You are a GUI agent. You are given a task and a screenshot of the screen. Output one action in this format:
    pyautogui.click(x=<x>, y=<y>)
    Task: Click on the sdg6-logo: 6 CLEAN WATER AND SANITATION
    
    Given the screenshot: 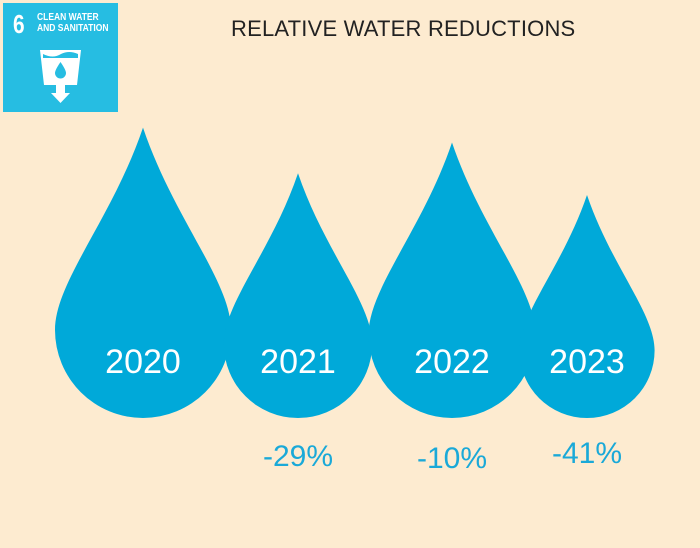 What is the action you would take?
    pyautogui.click(x=60, y=57)
    